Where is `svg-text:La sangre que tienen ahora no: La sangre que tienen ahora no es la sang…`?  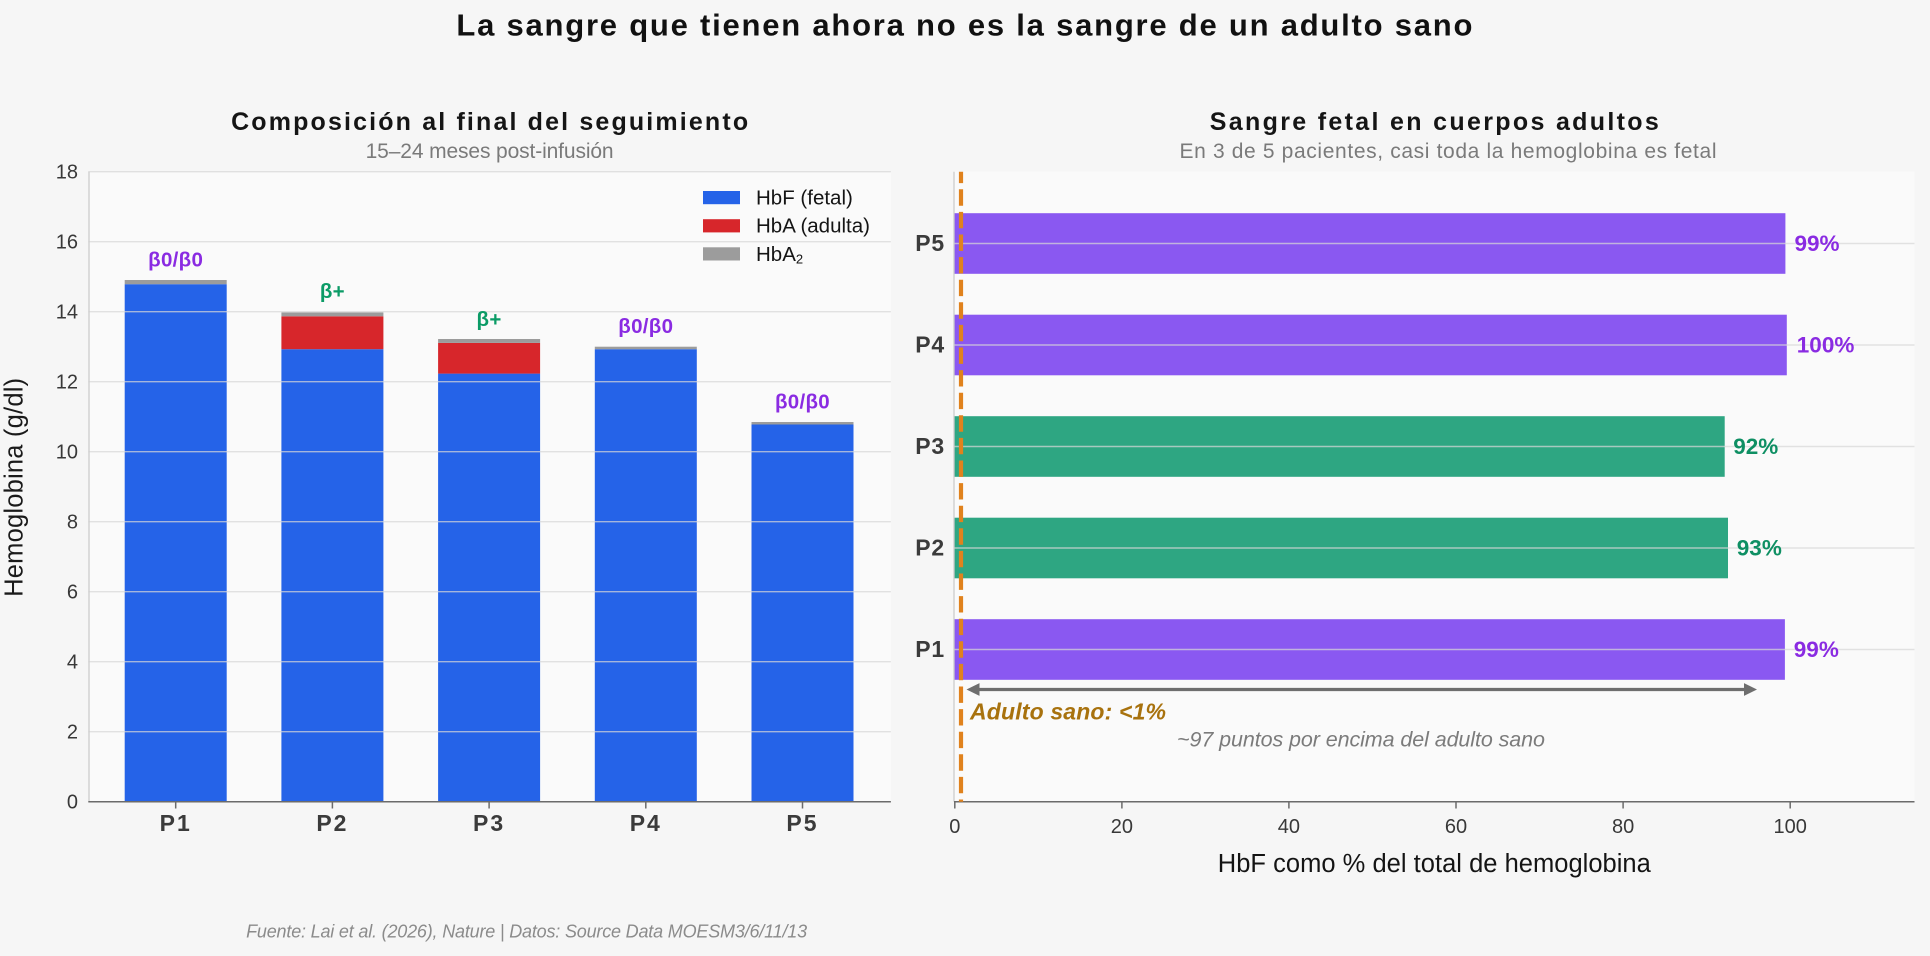
svg-text:La sangre que tienen ahora no: La sangre que tienen ahora no es la sang… is located at coordinates (964, 25).